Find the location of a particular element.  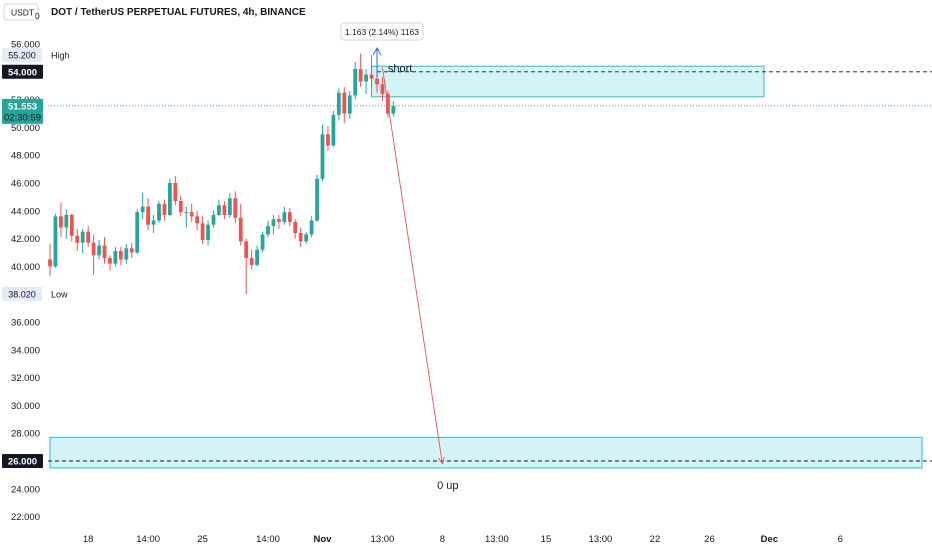

y-tick-label: 42.000 is located at coordinates (25, 239).